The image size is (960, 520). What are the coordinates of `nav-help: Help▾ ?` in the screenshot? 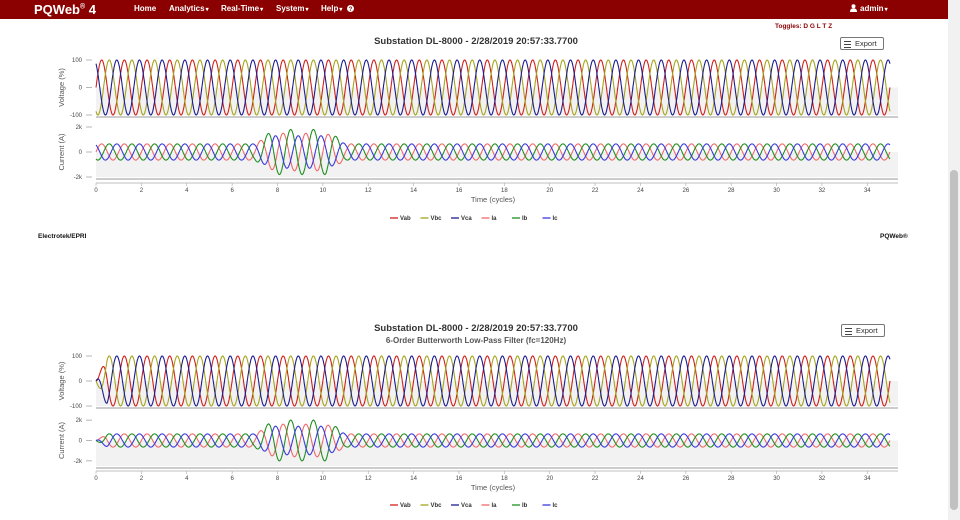 It's located at (337, 8).